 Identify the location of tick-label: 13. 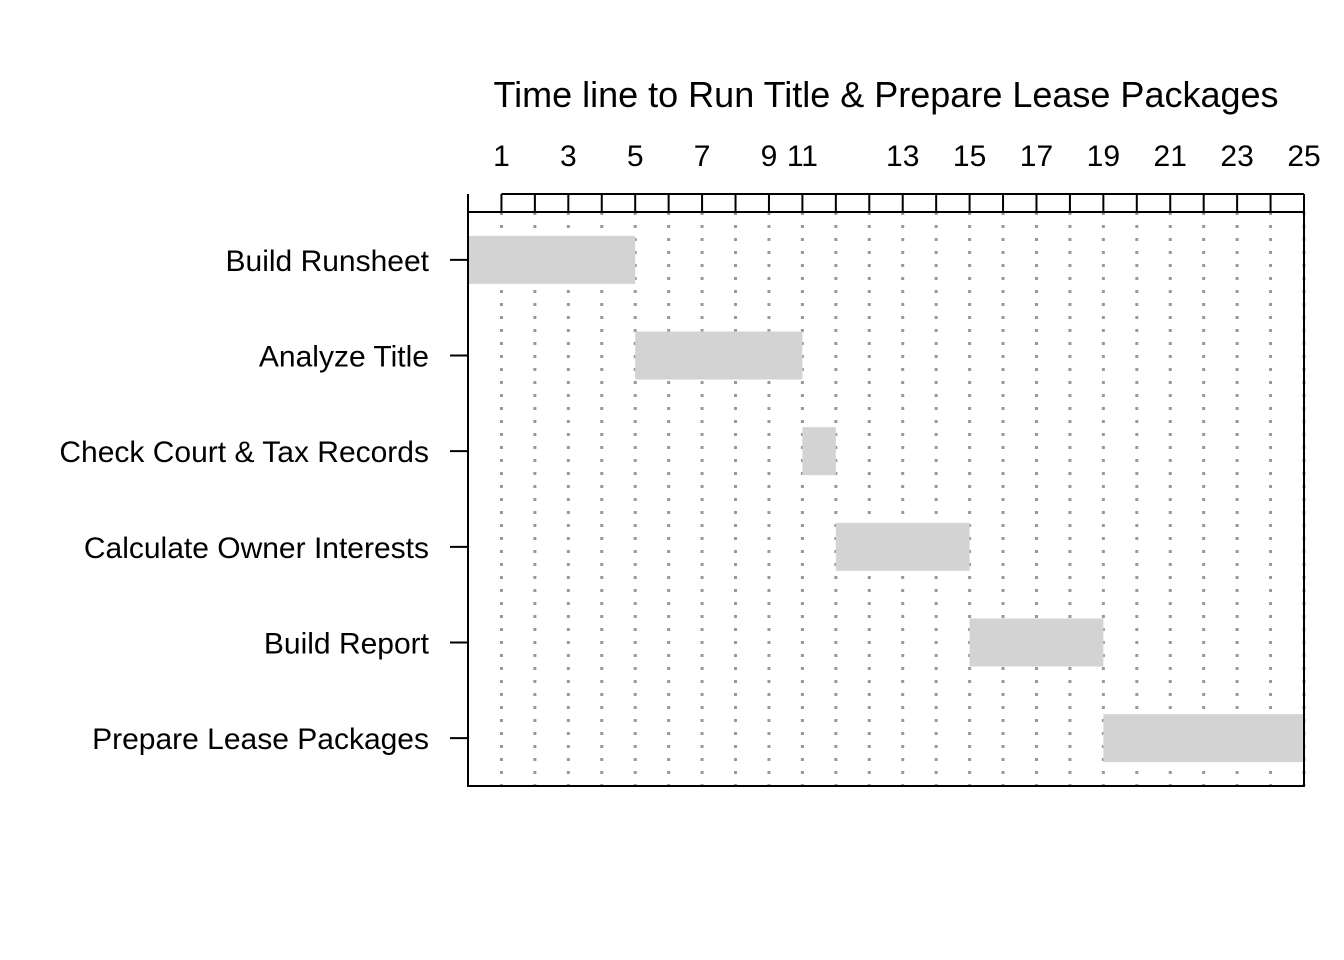
(902, 156).